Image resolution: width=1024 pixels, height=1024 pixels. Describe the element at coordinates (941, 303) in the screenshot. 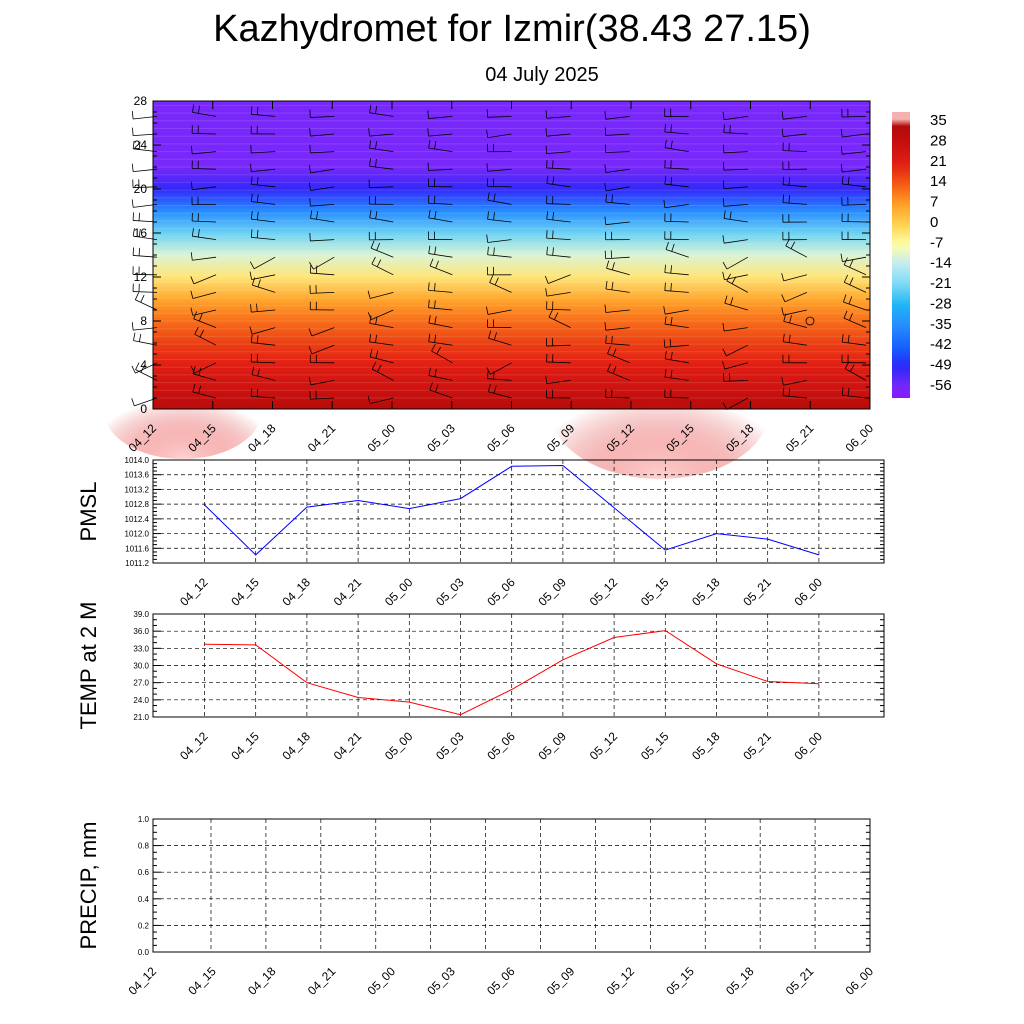

I see `colorbar-label: -28` at that location.